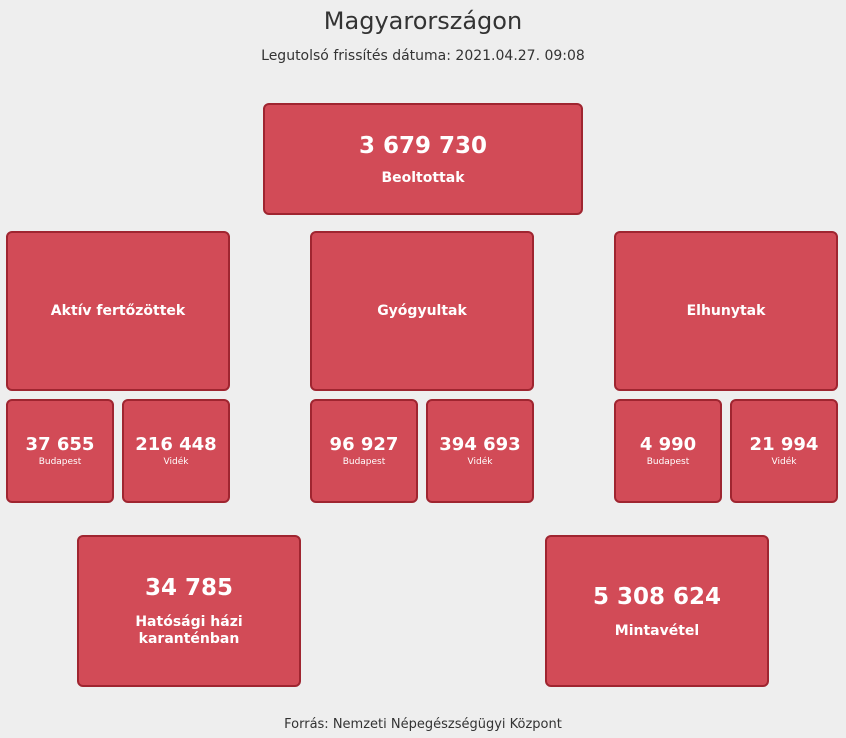 This screenshot has height=738, width=846. Describe the element at coordinates (189, 630) in the screenshot. I see `quarantine-label: Hatósági házi karanténban` at that location.